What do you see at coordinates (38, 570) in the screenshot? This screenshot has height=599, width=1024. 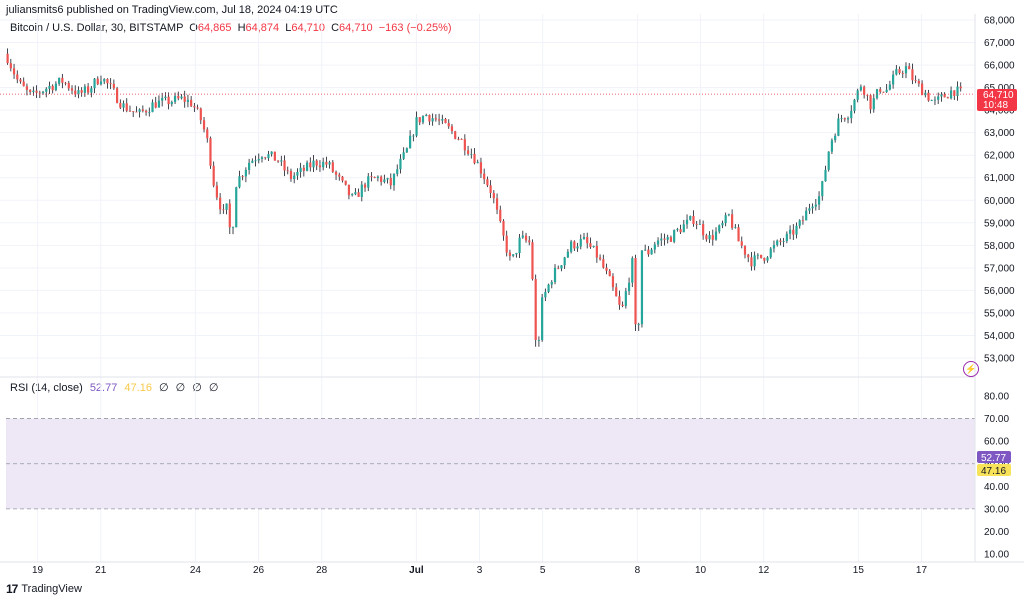 I see `time-tick-label: 19` at bounding box center [38, 570].